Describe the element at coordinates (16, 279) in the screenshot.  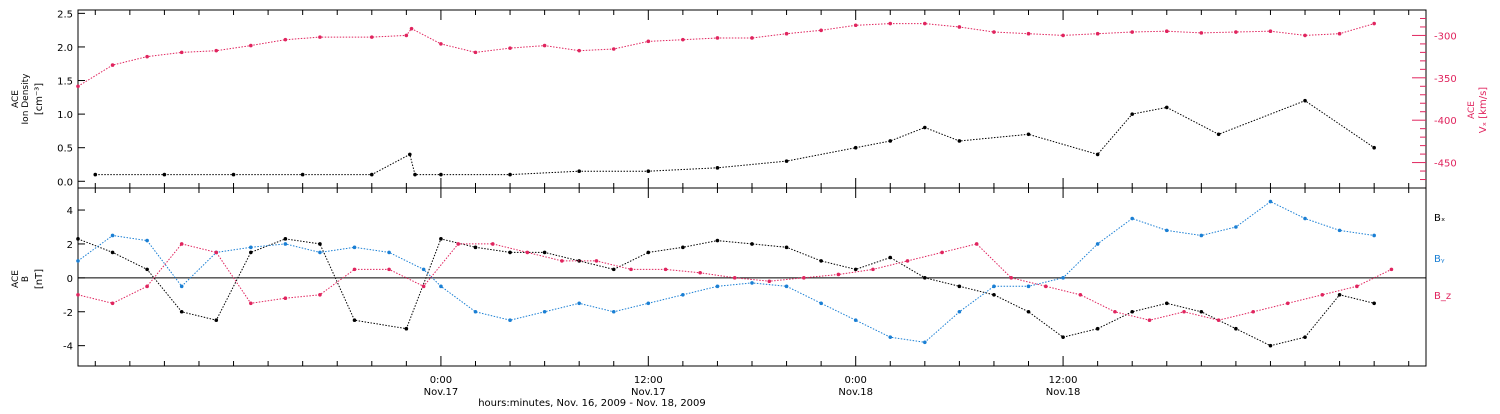
I see `bottom-axis-label-line1: ACE` at that location.